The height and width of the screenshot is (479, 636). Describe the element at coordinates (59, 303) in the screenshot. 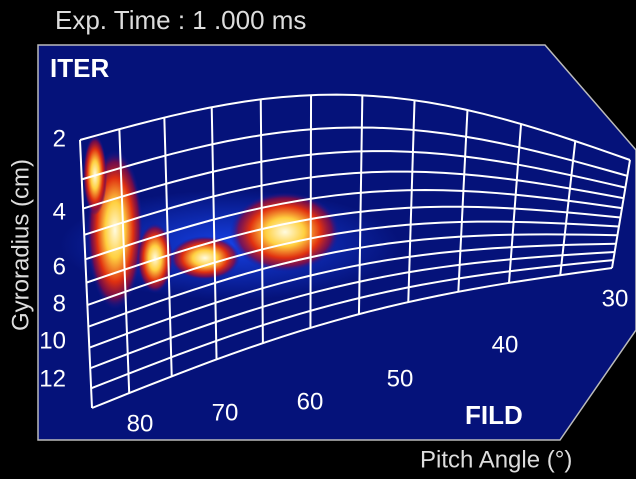

I see `gyroradius-tick-label: 8` at that location.